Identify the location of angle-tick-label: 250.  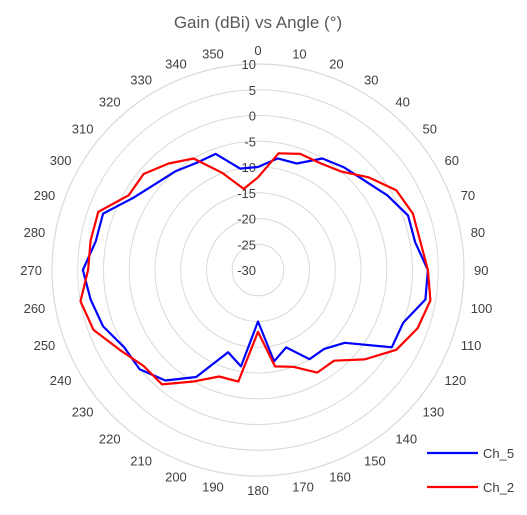
(45, 345).